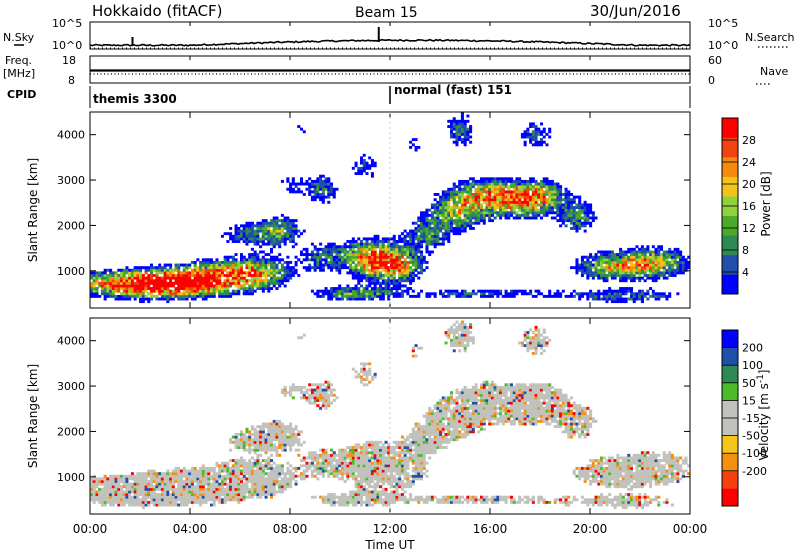 This screenshot has width=800, height=554. Describe the element at coordinates (33, 210) in the screenshot. I see `power-ylabel: Slant Range [km]` at that location.